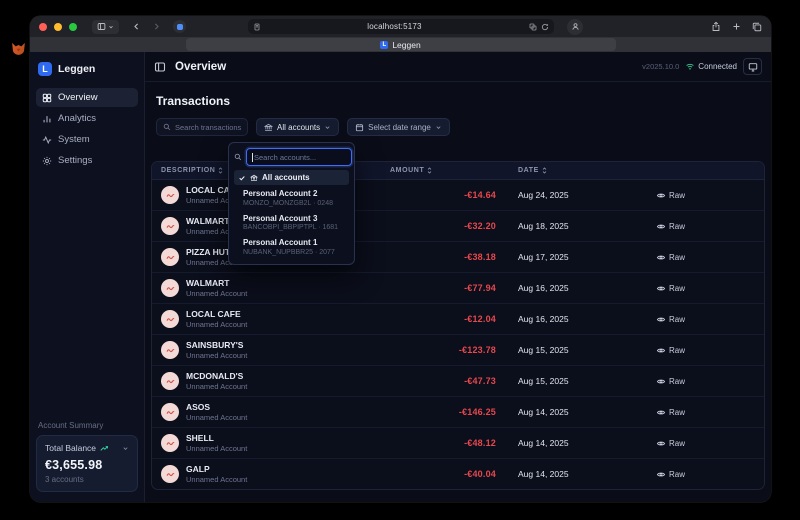  Describe the element at coordinates (47, 98) in the screenshot. I see `grid-icon` at that location.